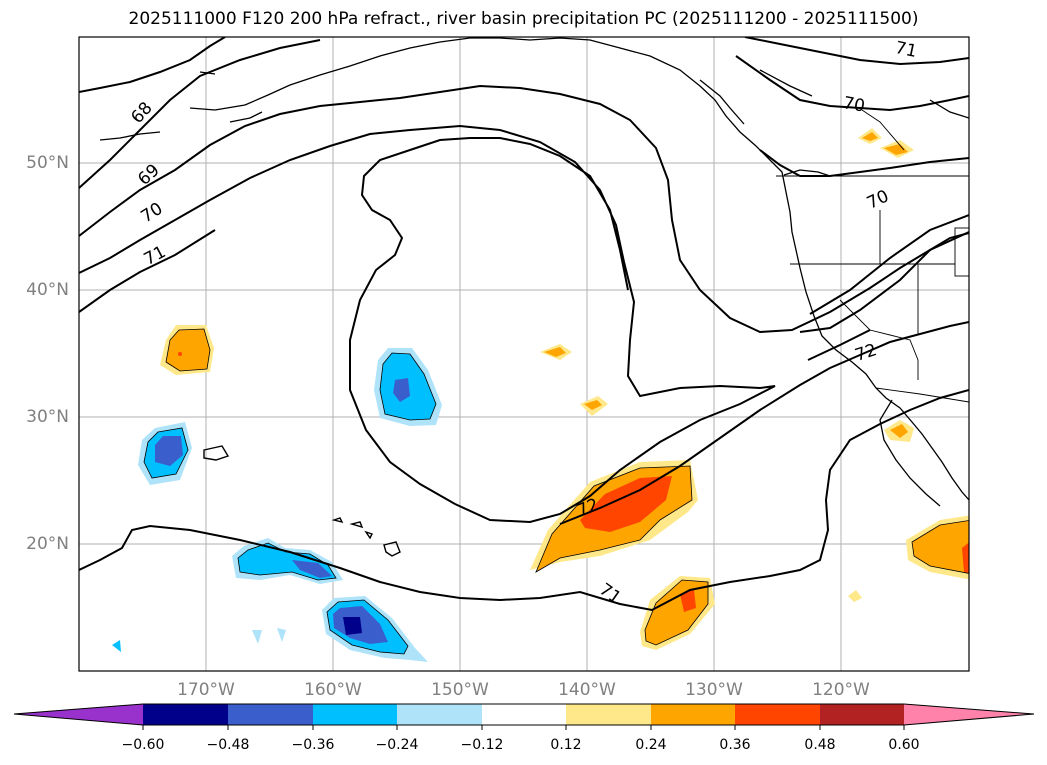  What do you see at coordinates (333, 690) in the screenshot?
I see `lon-label: 160°W` at bounding box center [333, 690].